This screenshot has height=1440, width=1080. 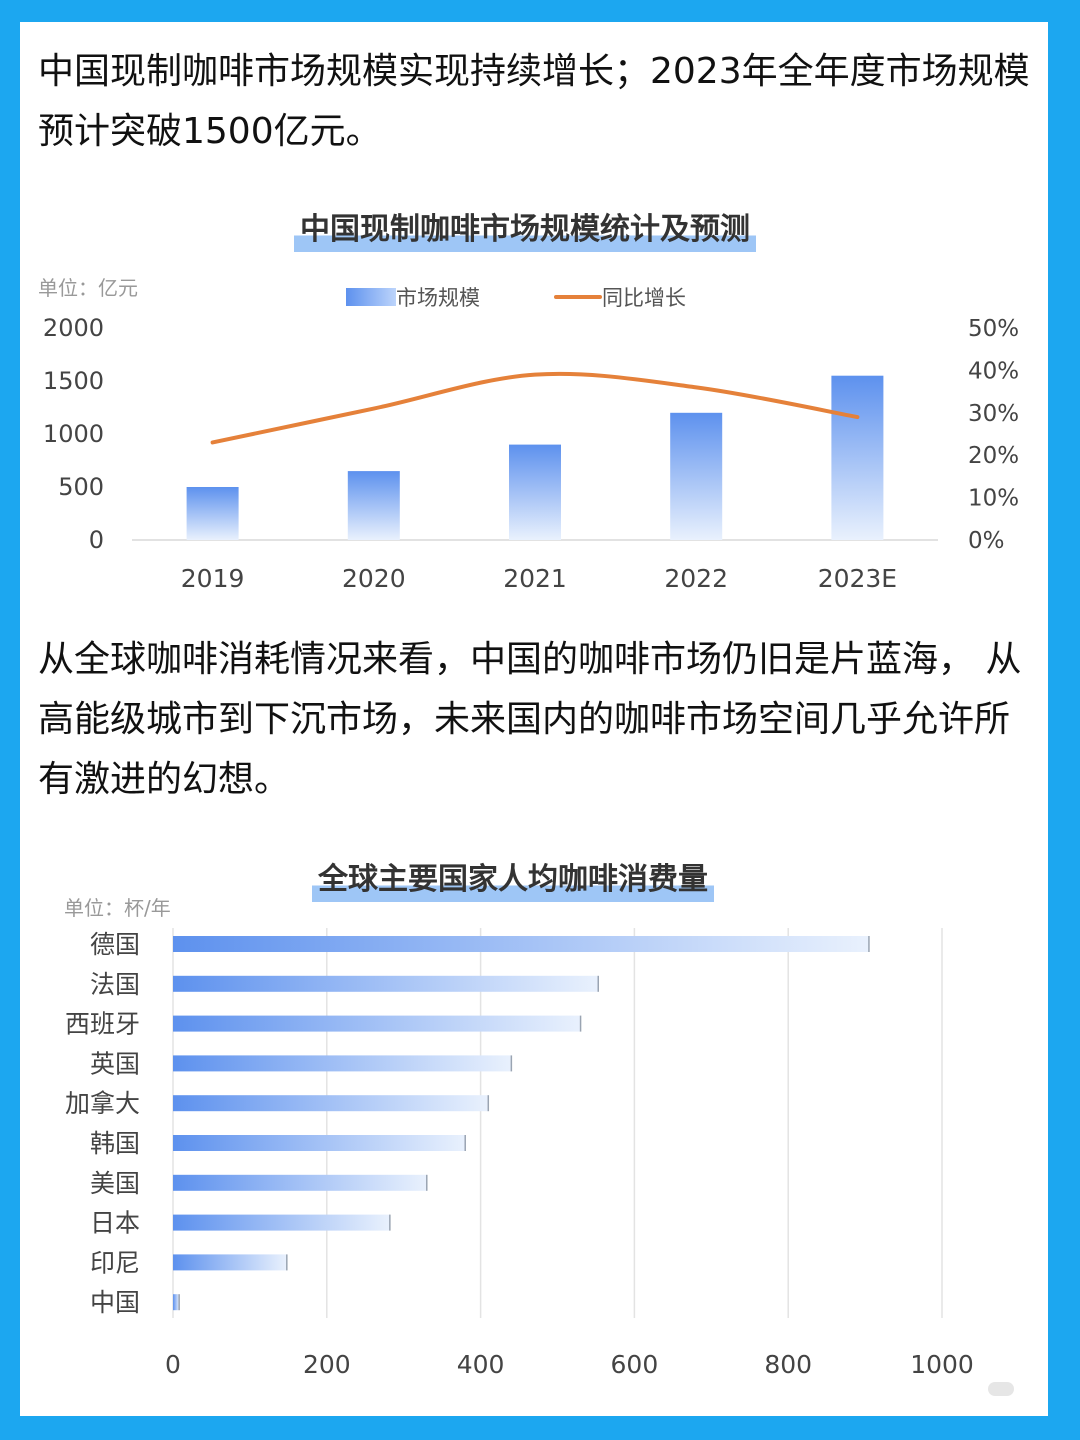 I want to click on x-axis-tick-label: 2023E, so click(x=857, y=578).